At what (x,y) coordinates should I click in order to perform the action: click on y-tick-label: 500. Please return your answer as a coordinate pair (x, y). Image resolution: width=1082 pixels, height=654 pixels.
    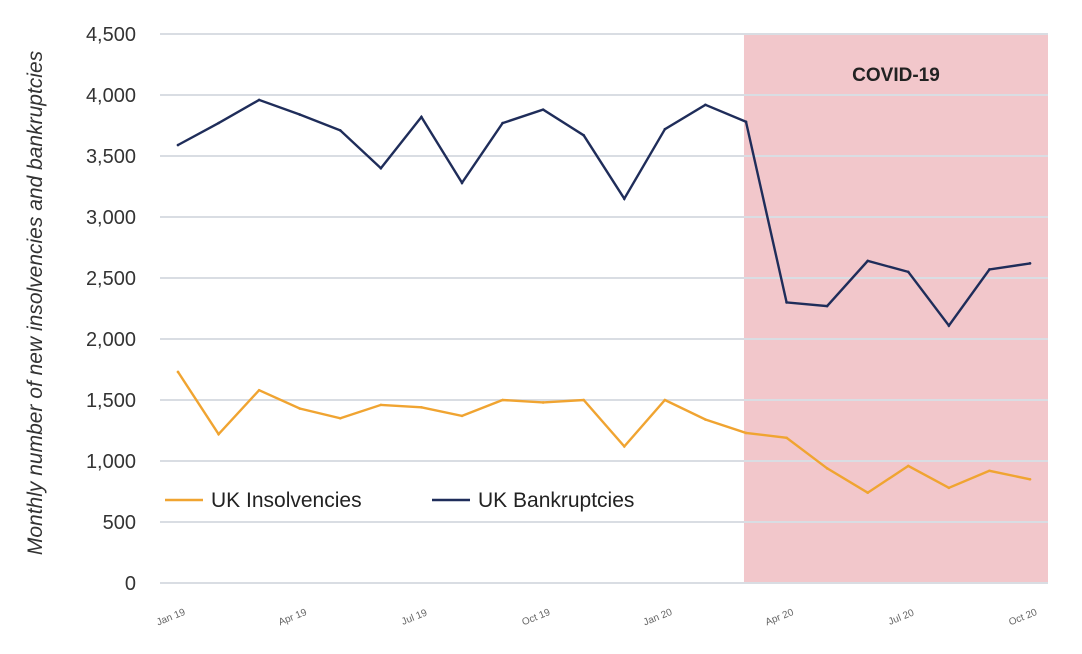
    Looking at the image, I should click on (119, 523).